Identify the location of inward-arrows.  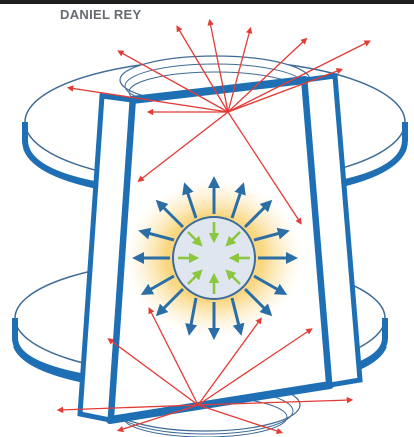
(214, 258).